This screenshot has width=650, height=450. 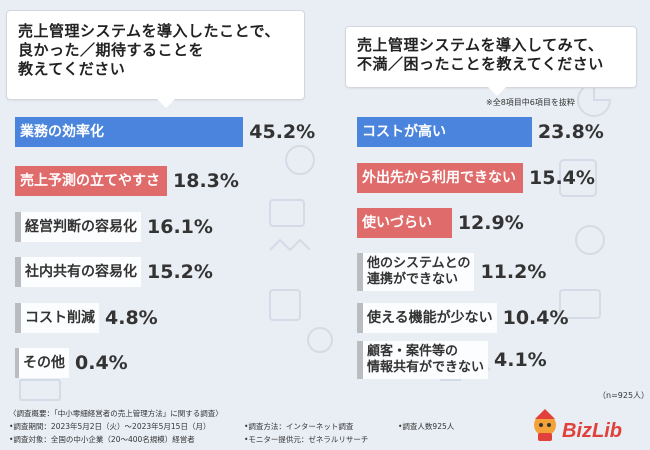 I want to click on left-question-bubble, so click(x=155, y=59).